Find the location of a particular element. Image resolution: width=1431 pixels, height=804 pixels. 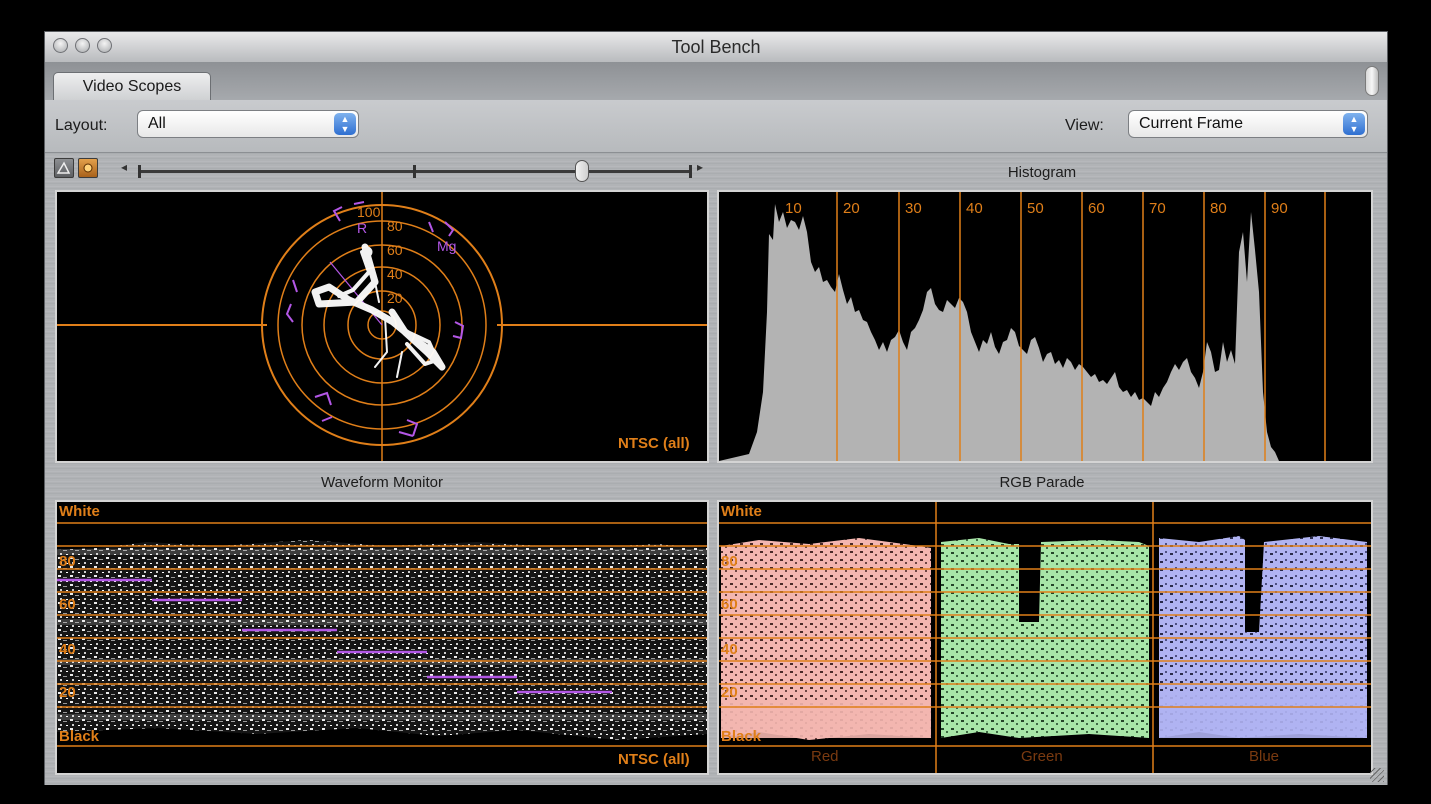

scope-controls: Layout: All ▲ ▼ View: Current Frame ▲ ▼ is located at coordinates (716, 126).